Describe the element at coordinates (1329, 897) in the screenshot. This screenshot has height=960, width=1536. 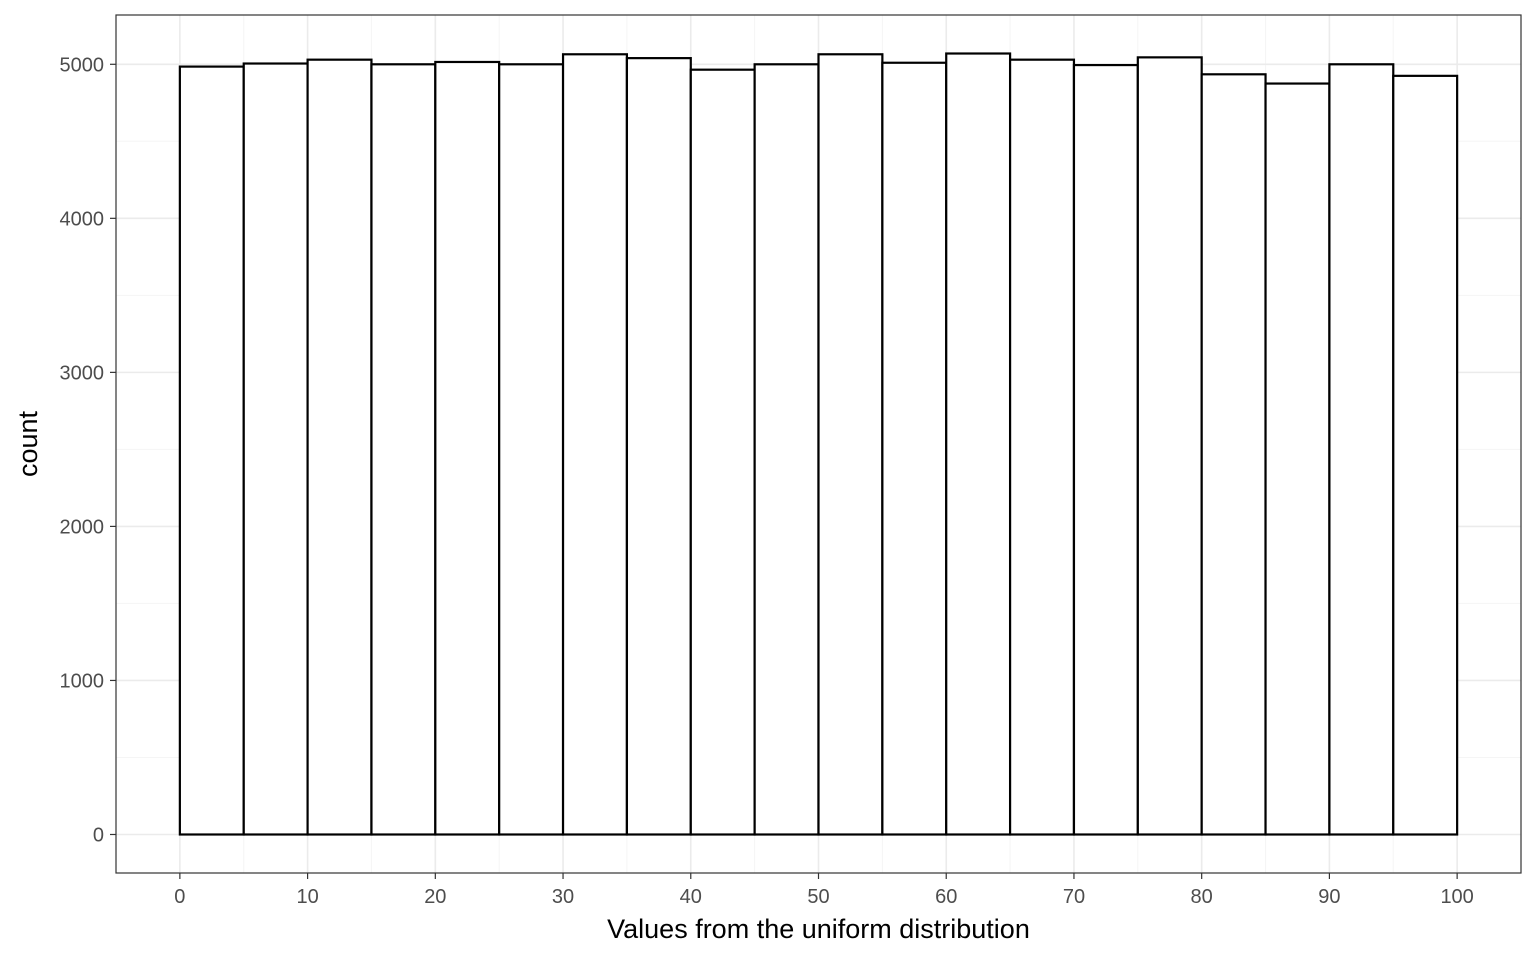
I see `x-tick-label: 90` at that location.